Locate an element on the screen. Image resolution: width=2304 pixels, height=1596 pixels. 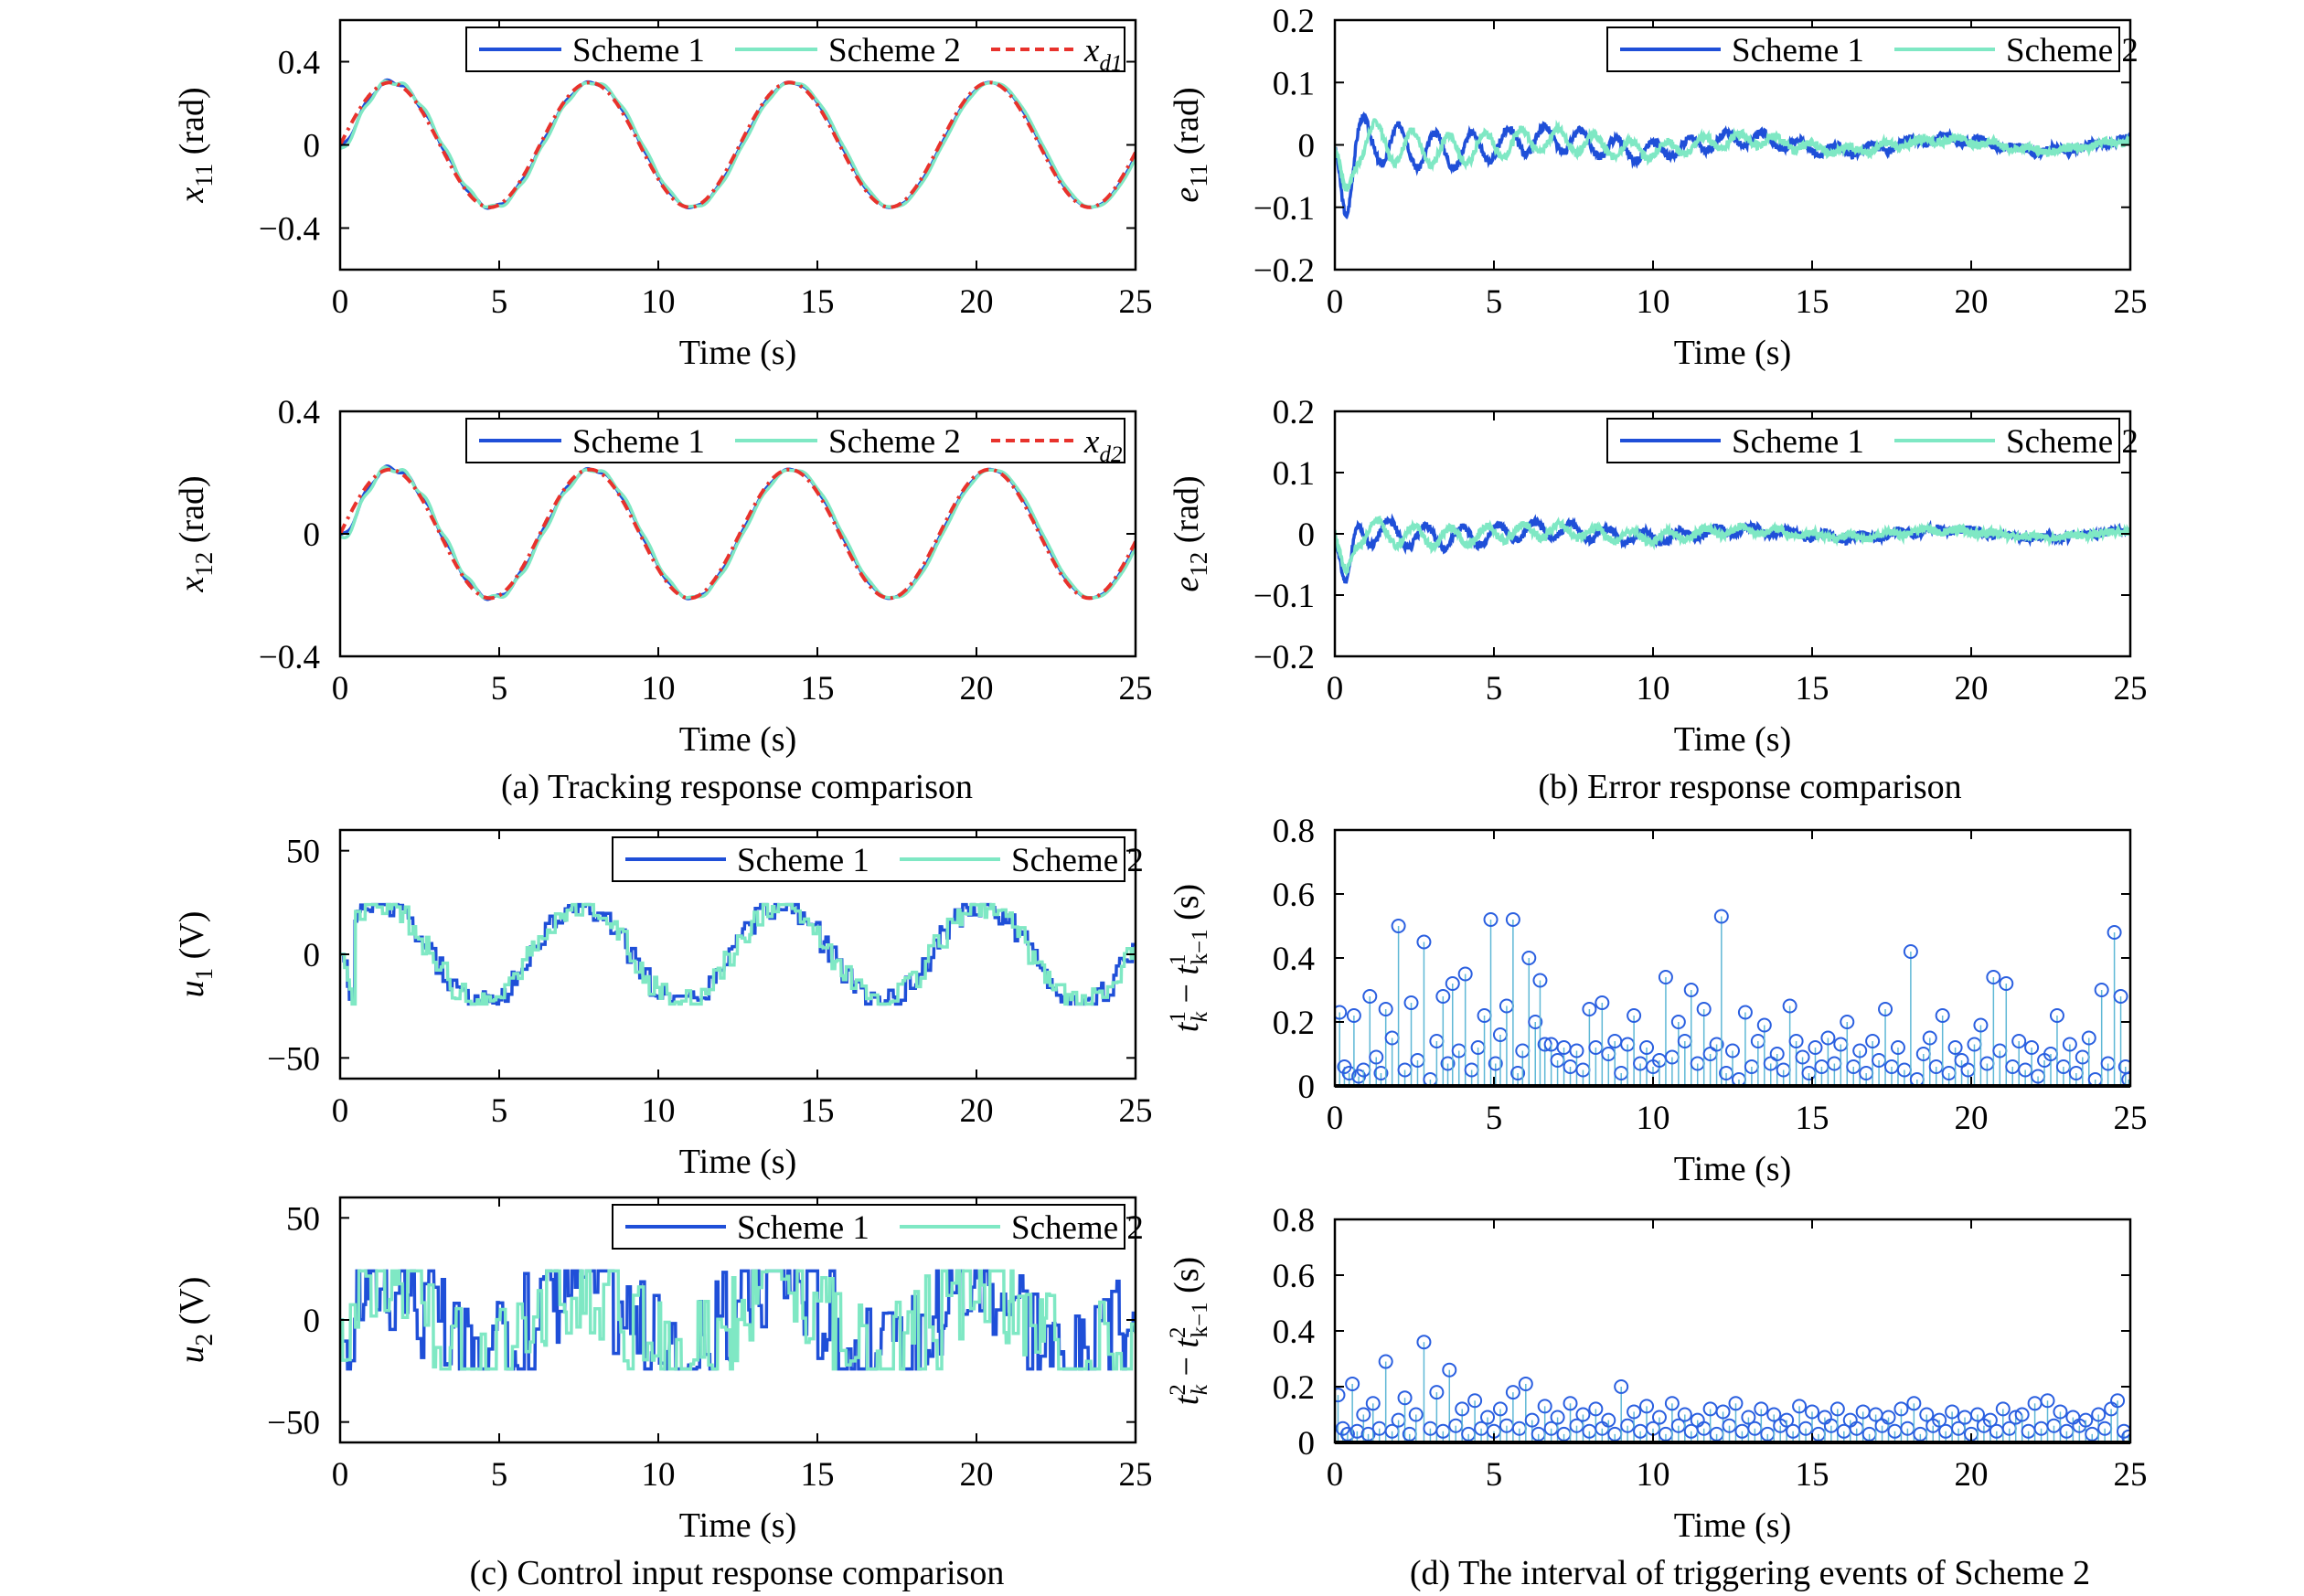
y-axis-label: u1 (V) is located at coordinates (195, 954).